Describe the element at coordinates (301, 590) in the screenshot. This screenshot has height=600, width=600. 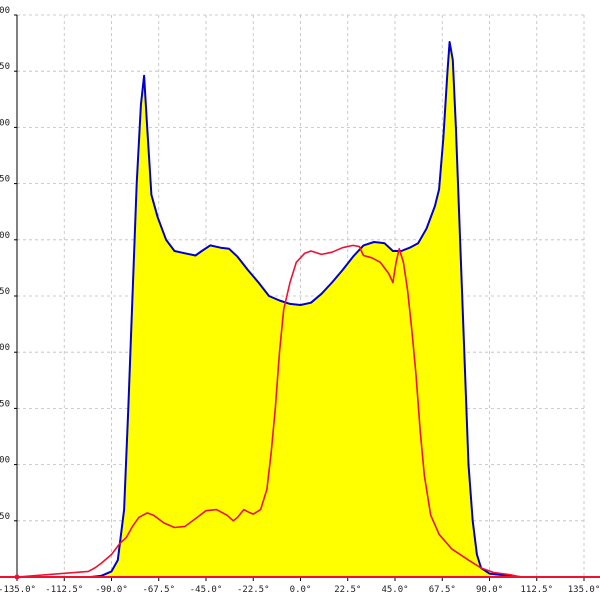
I see `x-tick-label: 0.0°` at that location.